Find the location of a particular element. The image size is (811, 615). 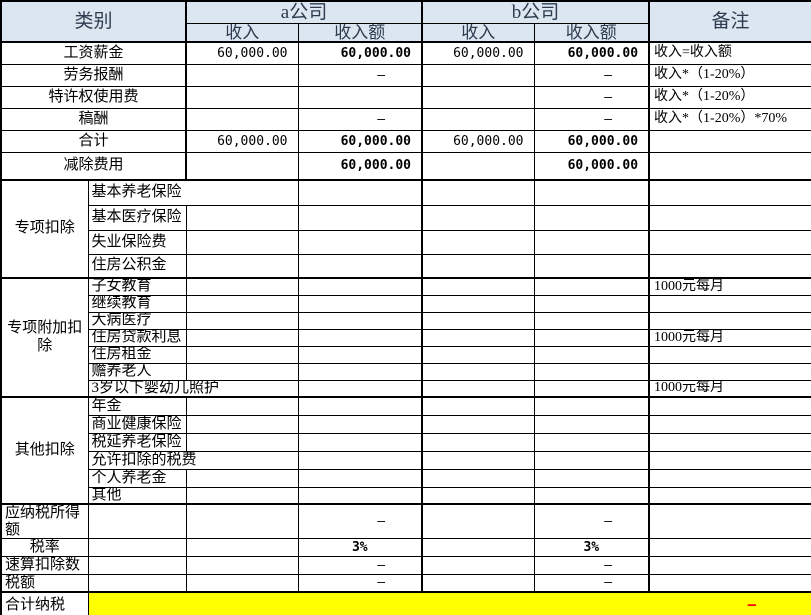

cell-row-label: 稿酬 is located at coordinates (94, 119).